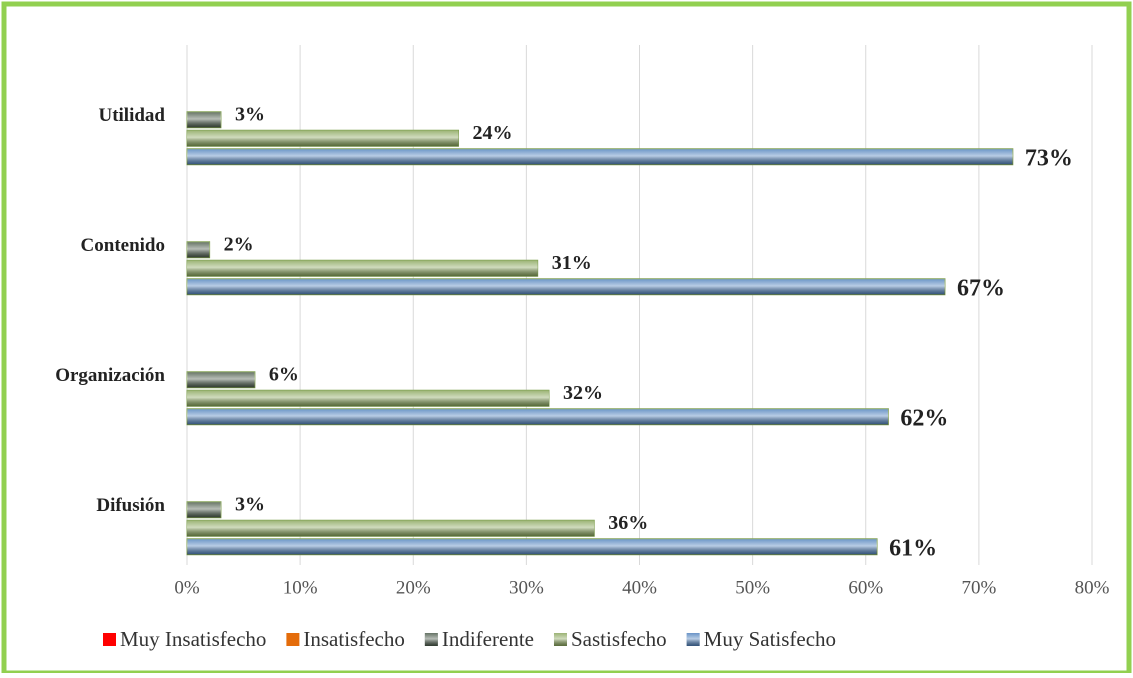  What do you see at coordinates (639, 587) in the screenshot?
I see `x-tick-label: 40%` at bounding box center [639, 587].